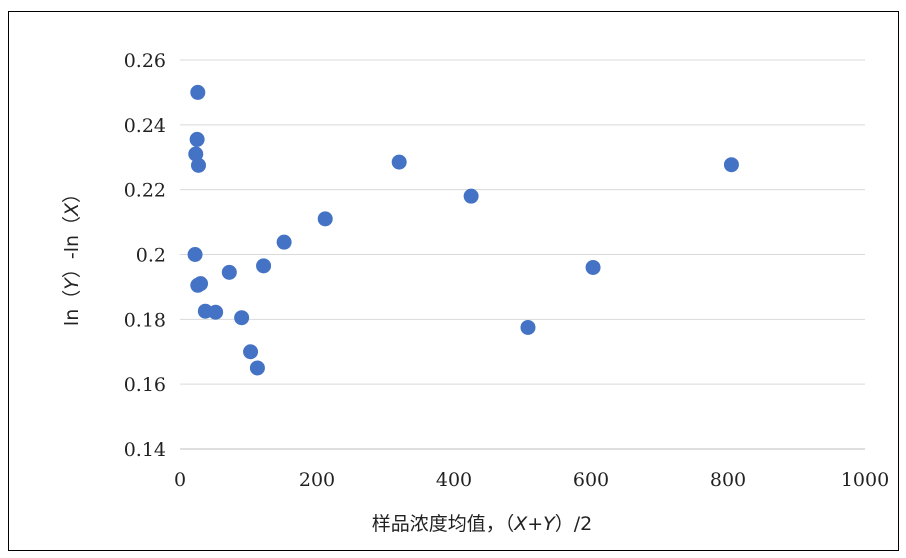 The image size is (906, 558). What do you see at coordinates (591, 480) in the screenshot?
I see `x-tick-label: 600` at bounding box center [591, 480].